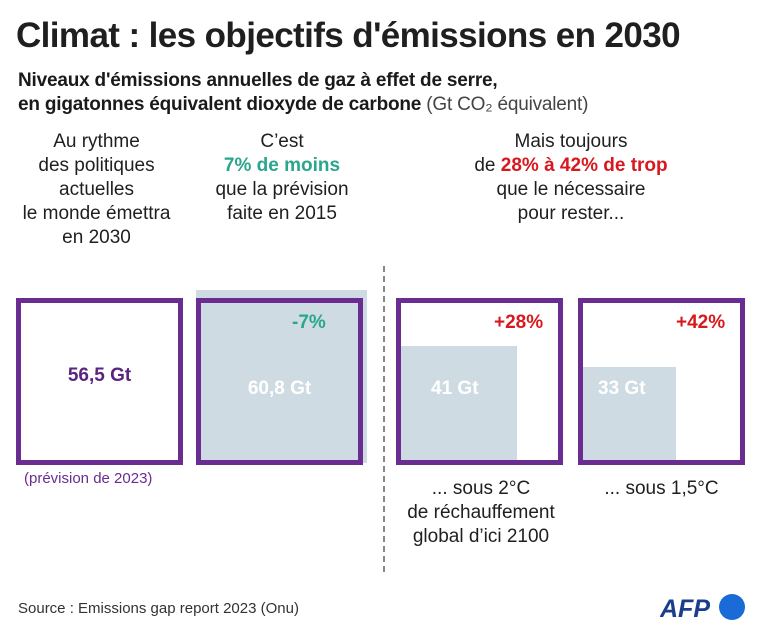 Image resolution: width=760 pixels, height=638 pixels. What do you see at coordinates (158, 608) in the screenshot?
I see `source-text: Source : Emissions gap report 2023 (Onu)` at bounding box center [158, 608].